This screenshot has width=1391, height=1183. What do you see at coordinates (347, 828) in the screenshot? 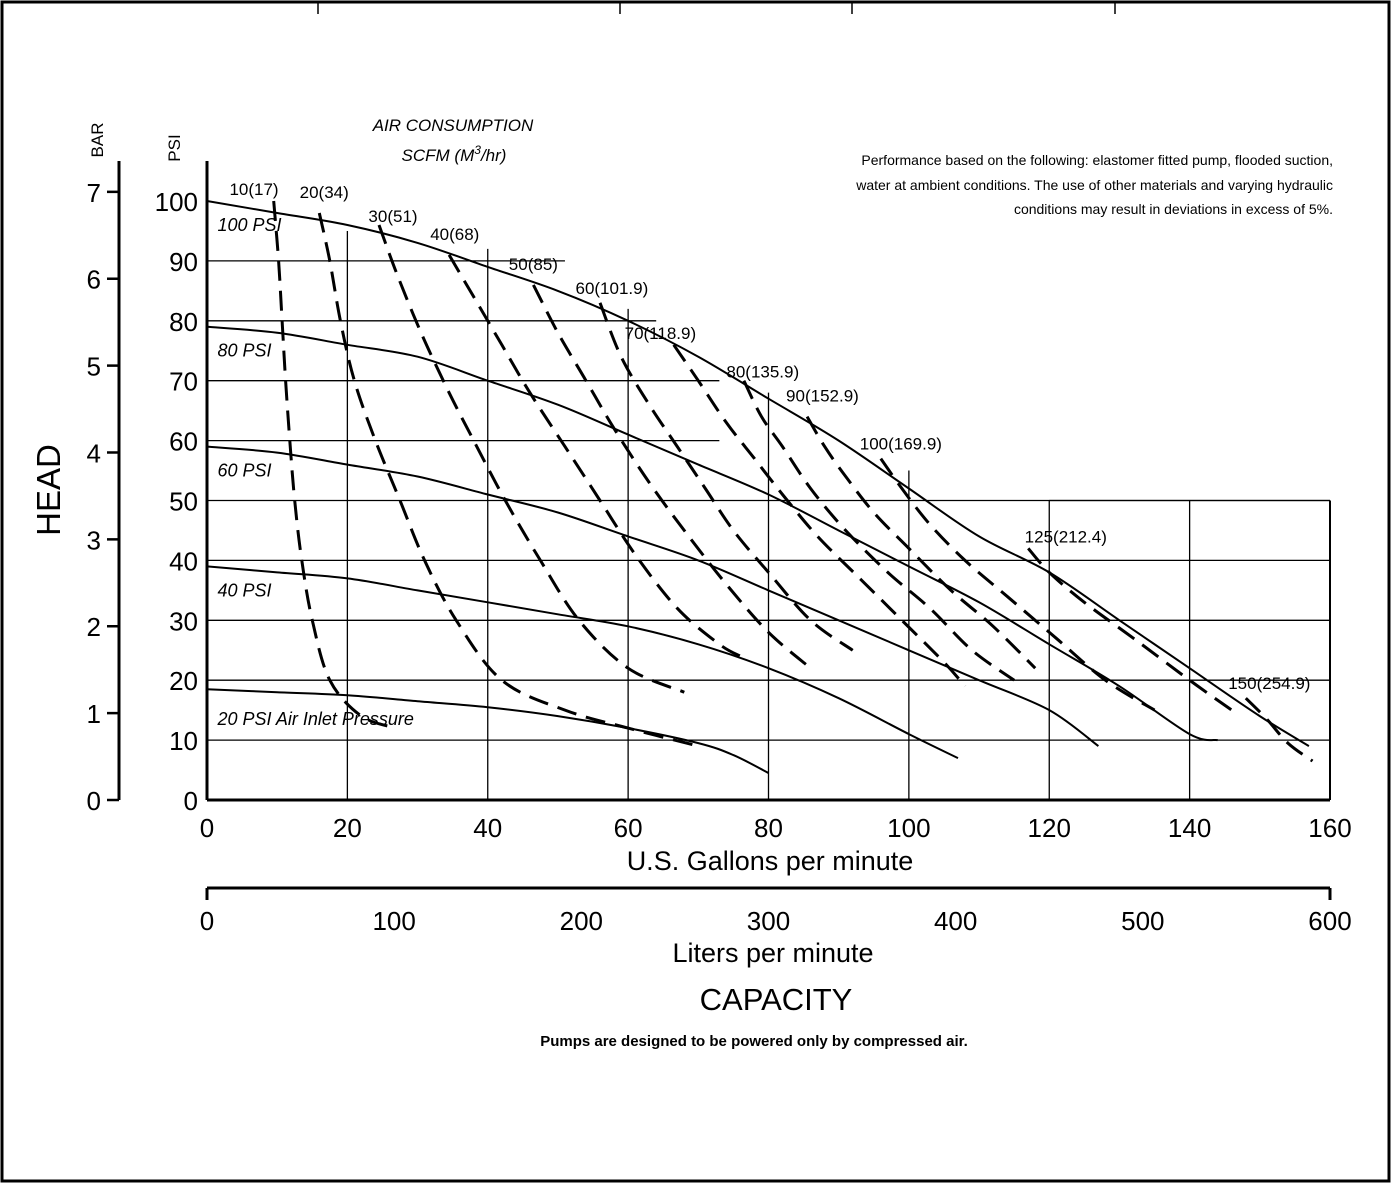
I see `x-tick-label-20: 20` at bounding box center [347, 828].